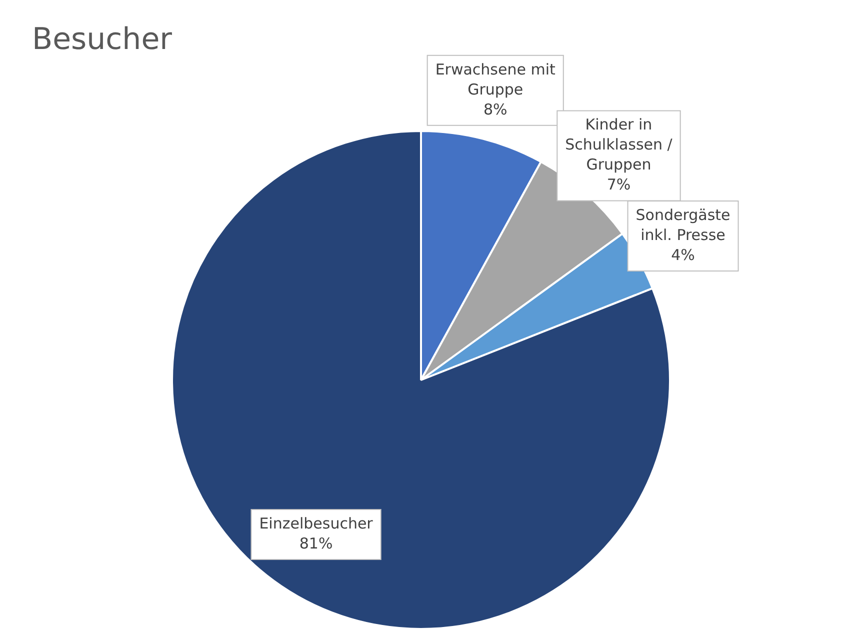  Describe the element at coordinates (316, 543) in the screenshot. I see `data-label: 81%` at that location.